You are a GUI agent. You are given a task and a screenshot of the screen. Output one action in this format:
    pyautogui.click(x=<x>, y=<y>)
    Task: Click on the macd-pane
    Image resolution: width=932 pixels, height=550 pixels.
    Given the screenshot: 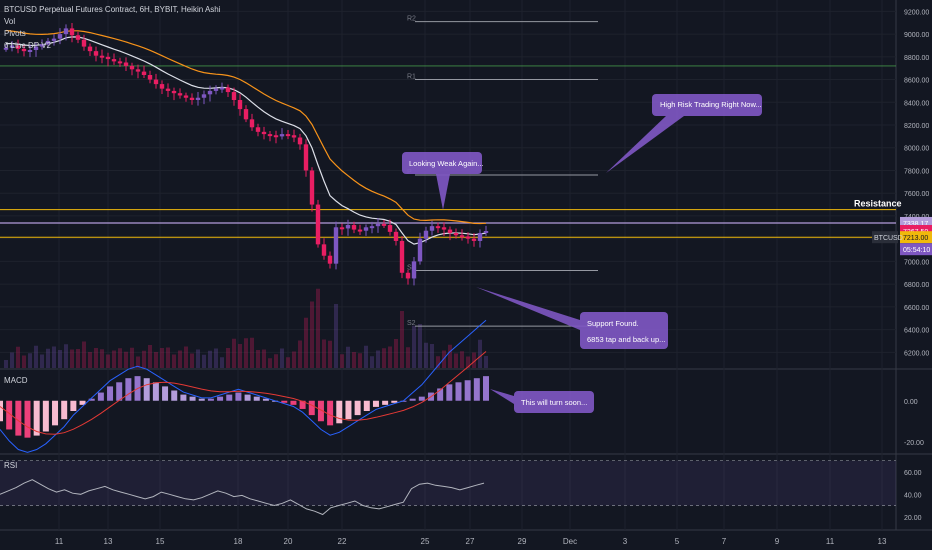 What is the action you would take?
    pyautogui.click(x=244, y=386)
    